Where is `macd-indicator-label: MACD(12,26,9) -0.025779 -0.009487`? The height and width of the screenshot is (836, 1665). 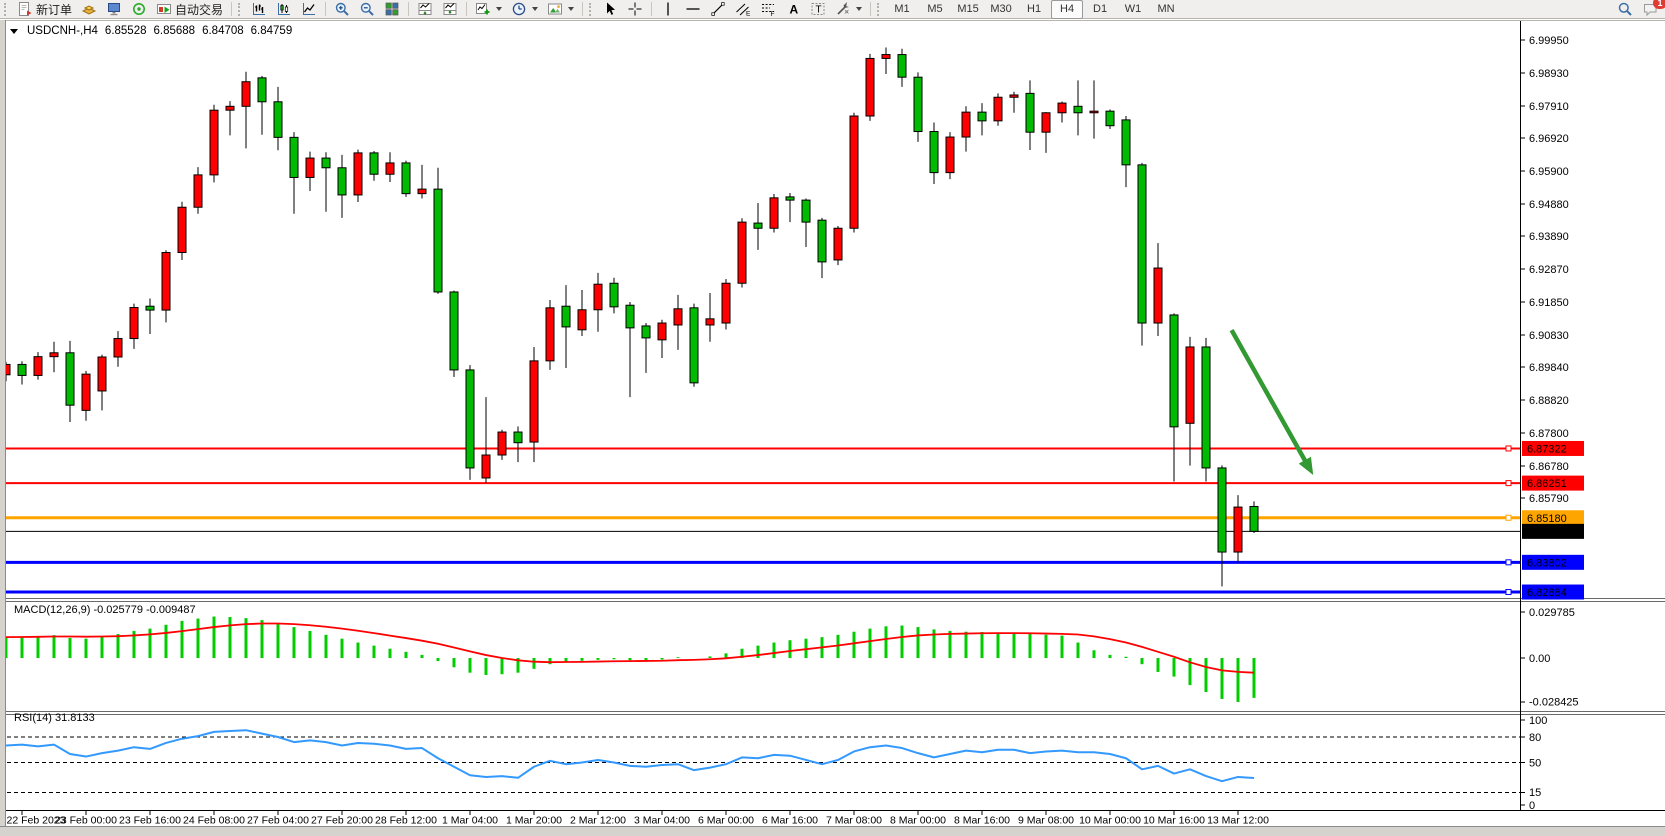
macd-indicator-label: MACD(12,26,9) -0.025779 -0.009487 is located at coordinates (105, 610).